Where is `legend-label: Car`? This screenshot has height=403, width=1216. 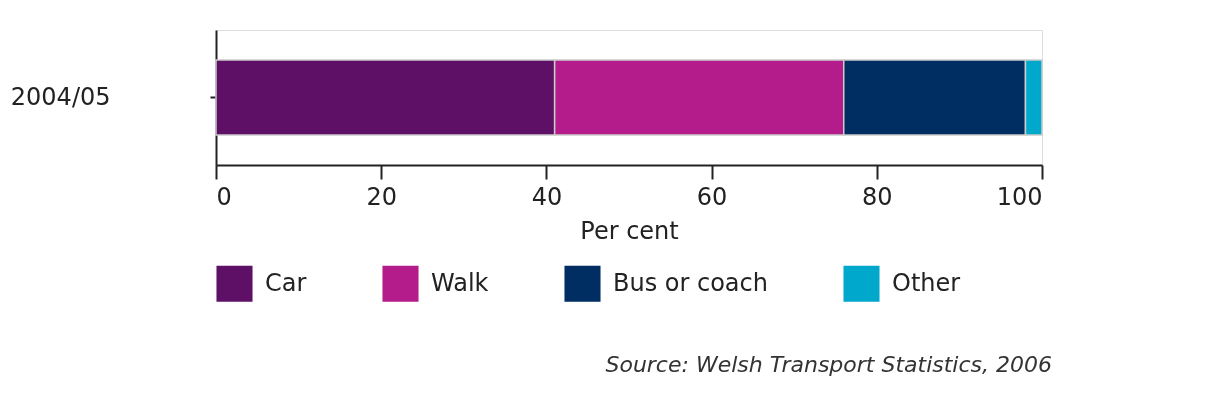
legend-label: Car is located at coordinates (286, 282).